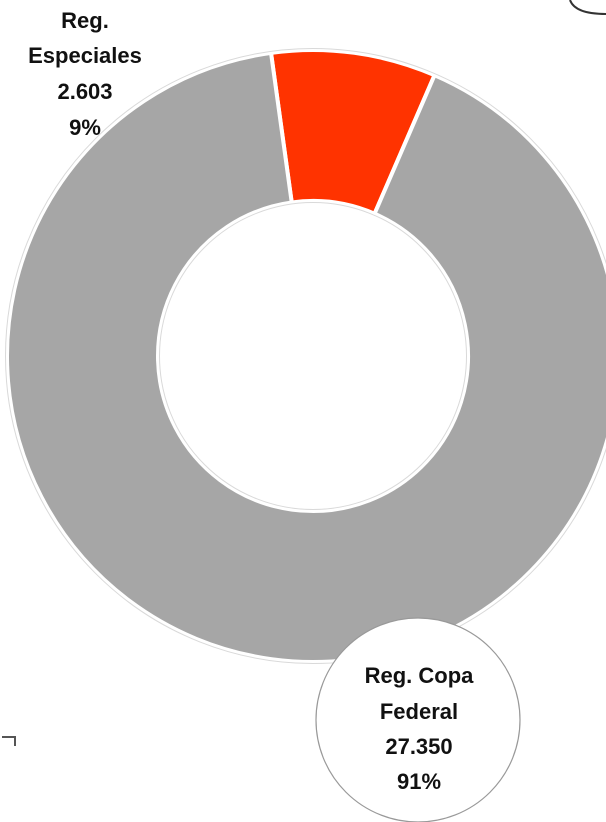  I want to click on slice-percent: 91%, so click(419, 781).